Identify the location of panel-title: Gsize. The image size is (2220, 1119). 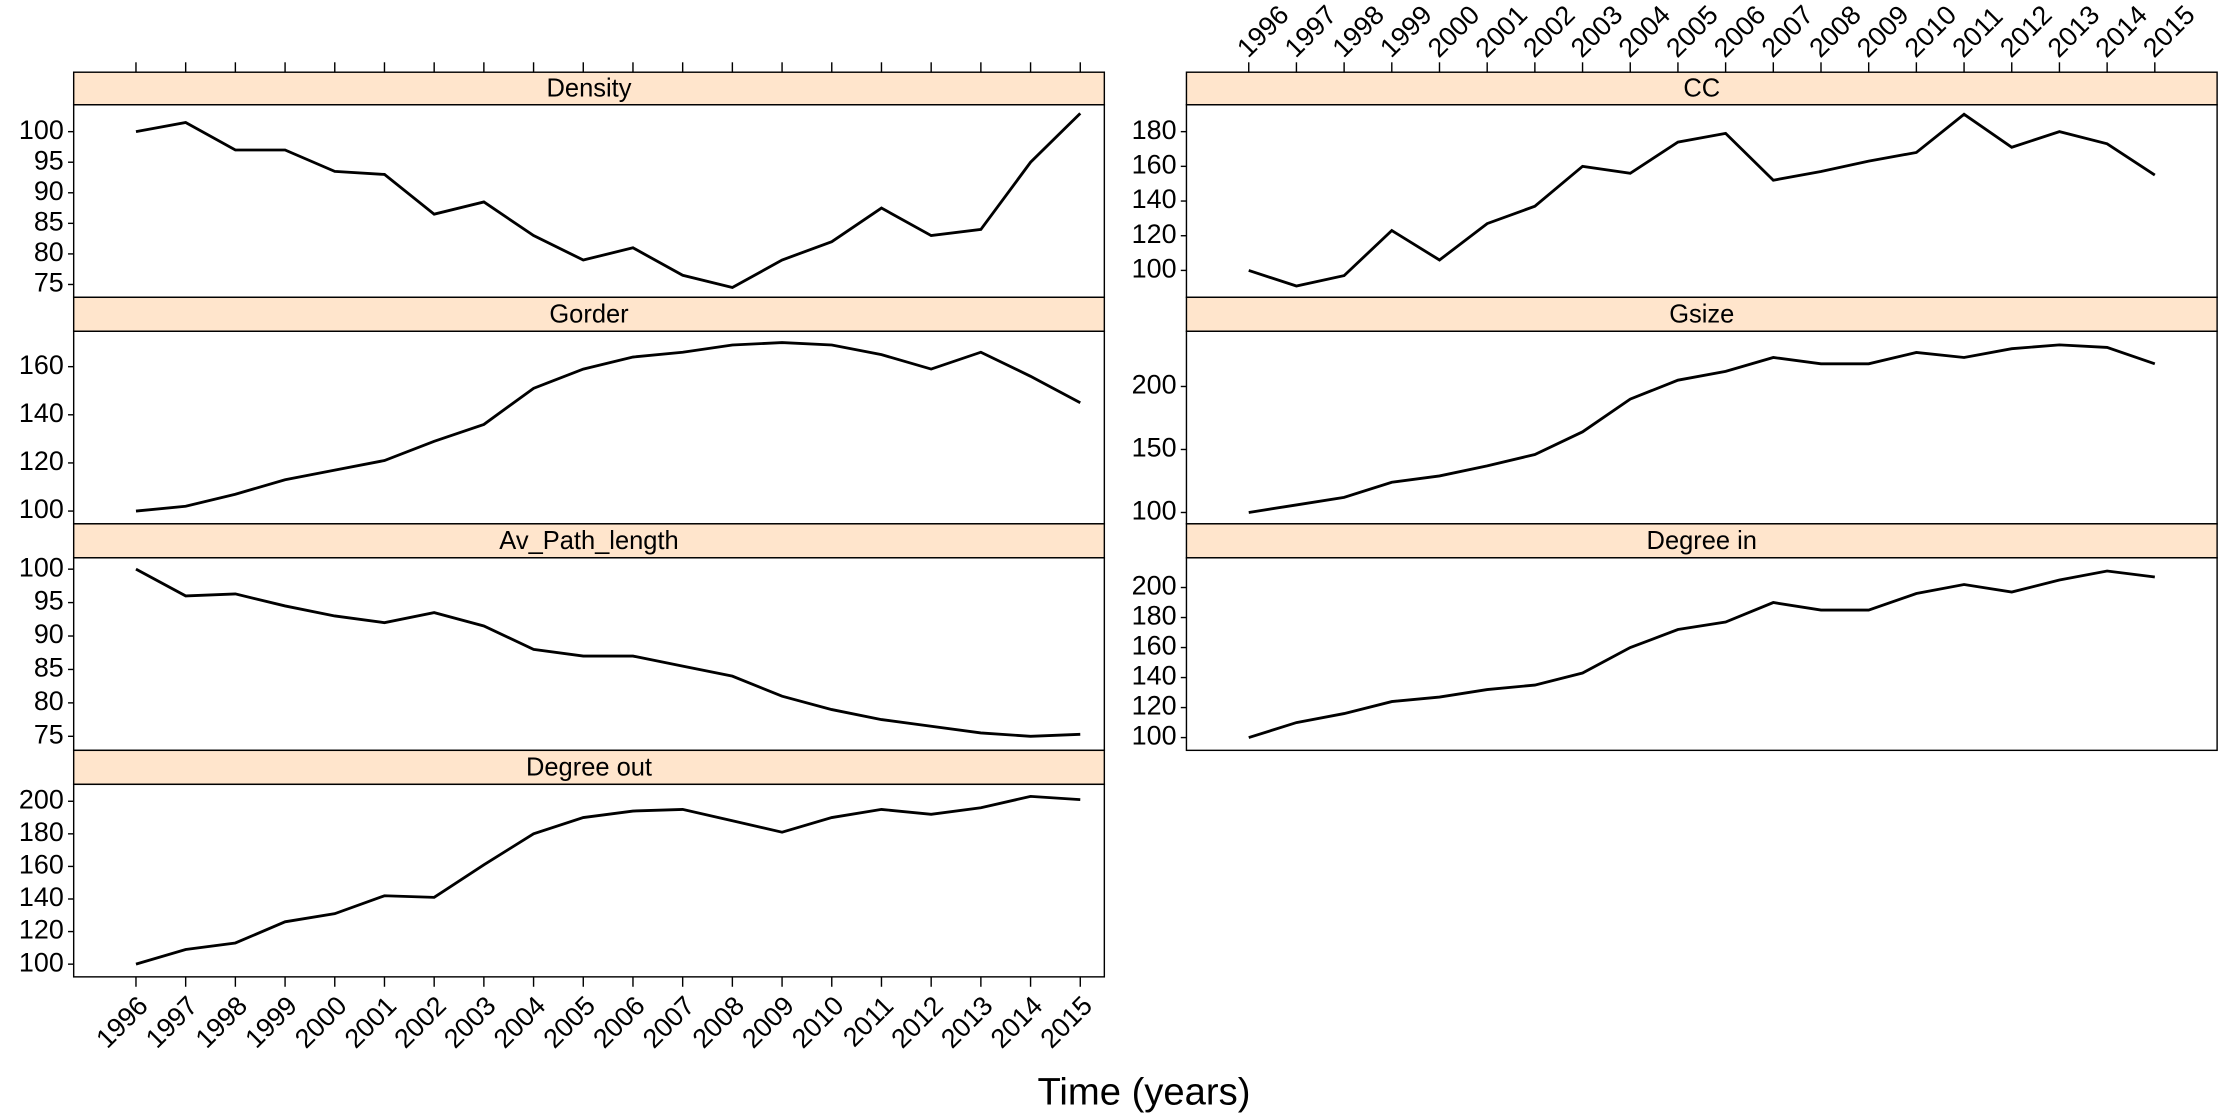
(1701, 314).